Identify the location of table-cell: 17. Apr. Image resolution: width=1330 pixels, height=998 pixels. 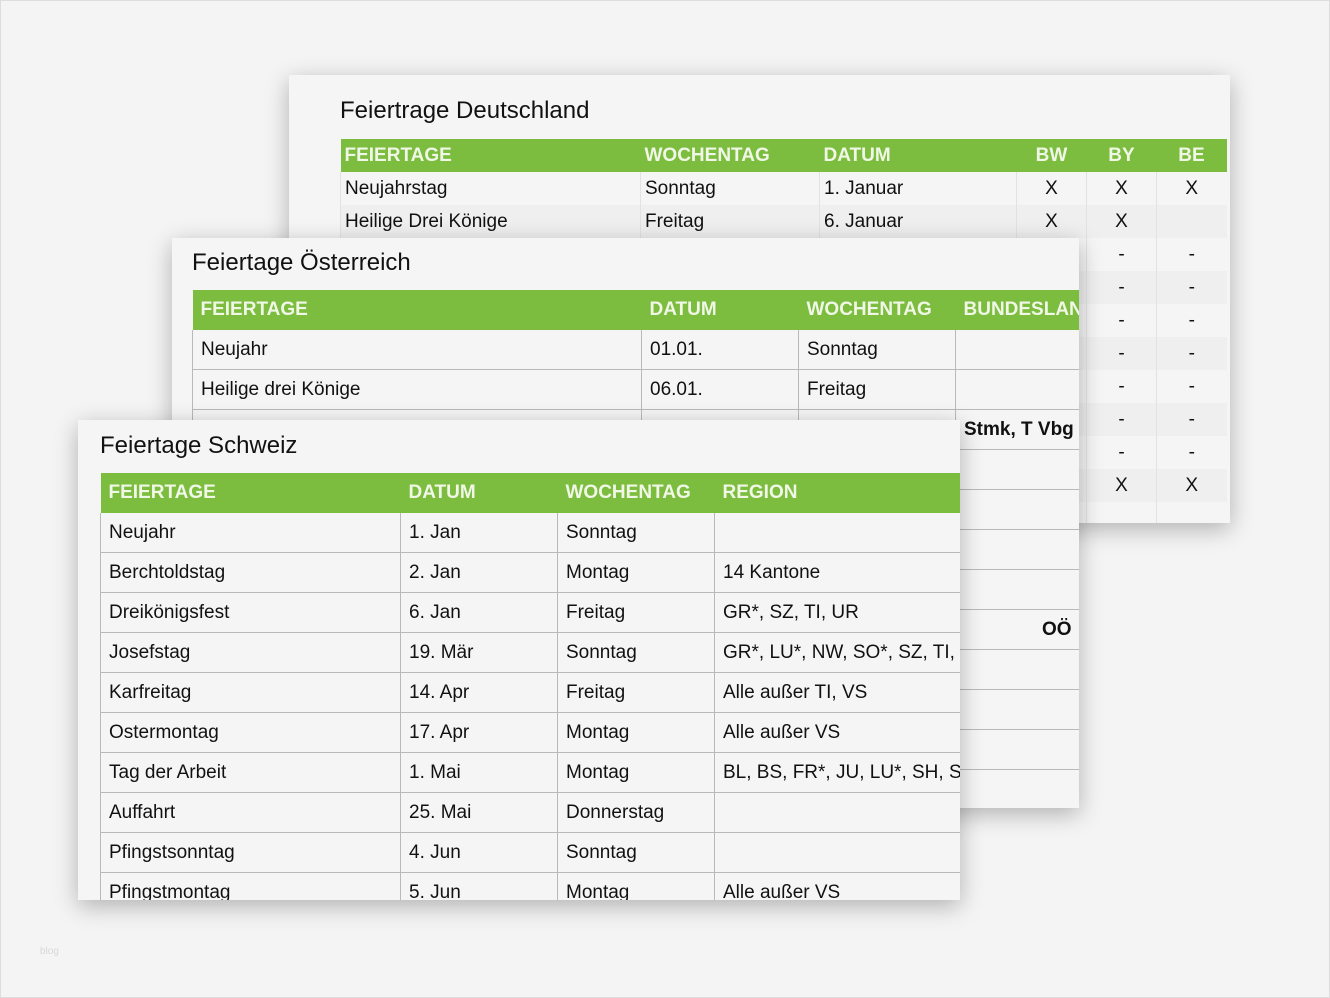
(479, 732).